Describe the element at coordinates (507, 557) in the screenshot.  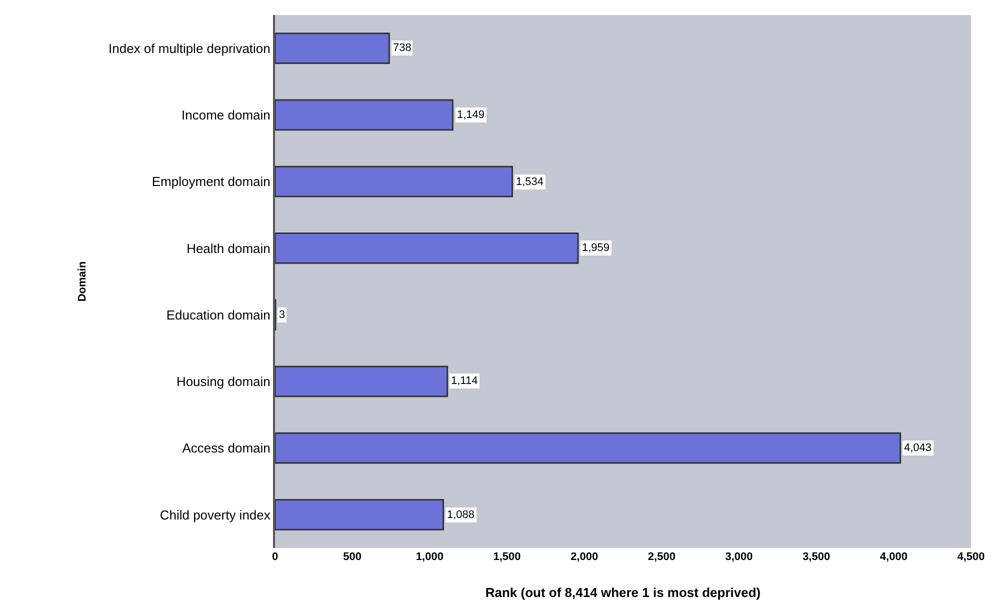
I see `x-tick-label: 1,500` at that location.